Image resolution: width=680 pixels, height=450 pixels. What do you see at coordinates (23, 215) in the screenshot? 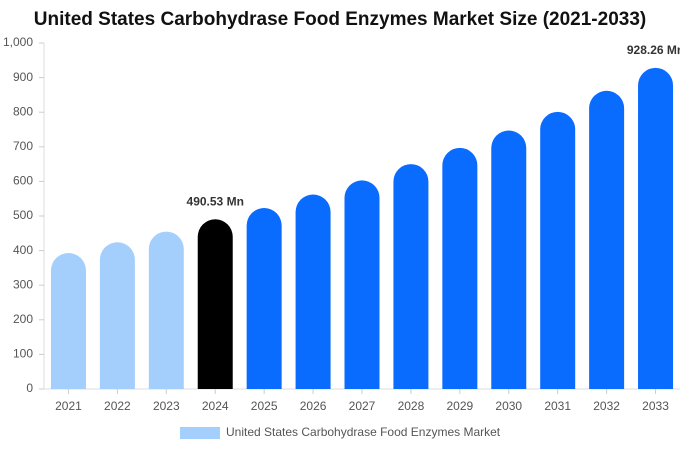
I see `y-tick-label: 500` at bounding box center [23, 215].